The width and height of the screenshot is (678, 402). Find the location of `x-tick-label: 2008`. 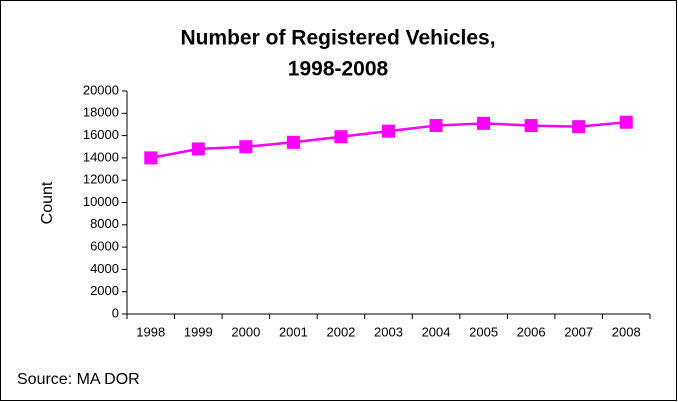

x-tick-label: 2008 is located at coordinates (626, 331).